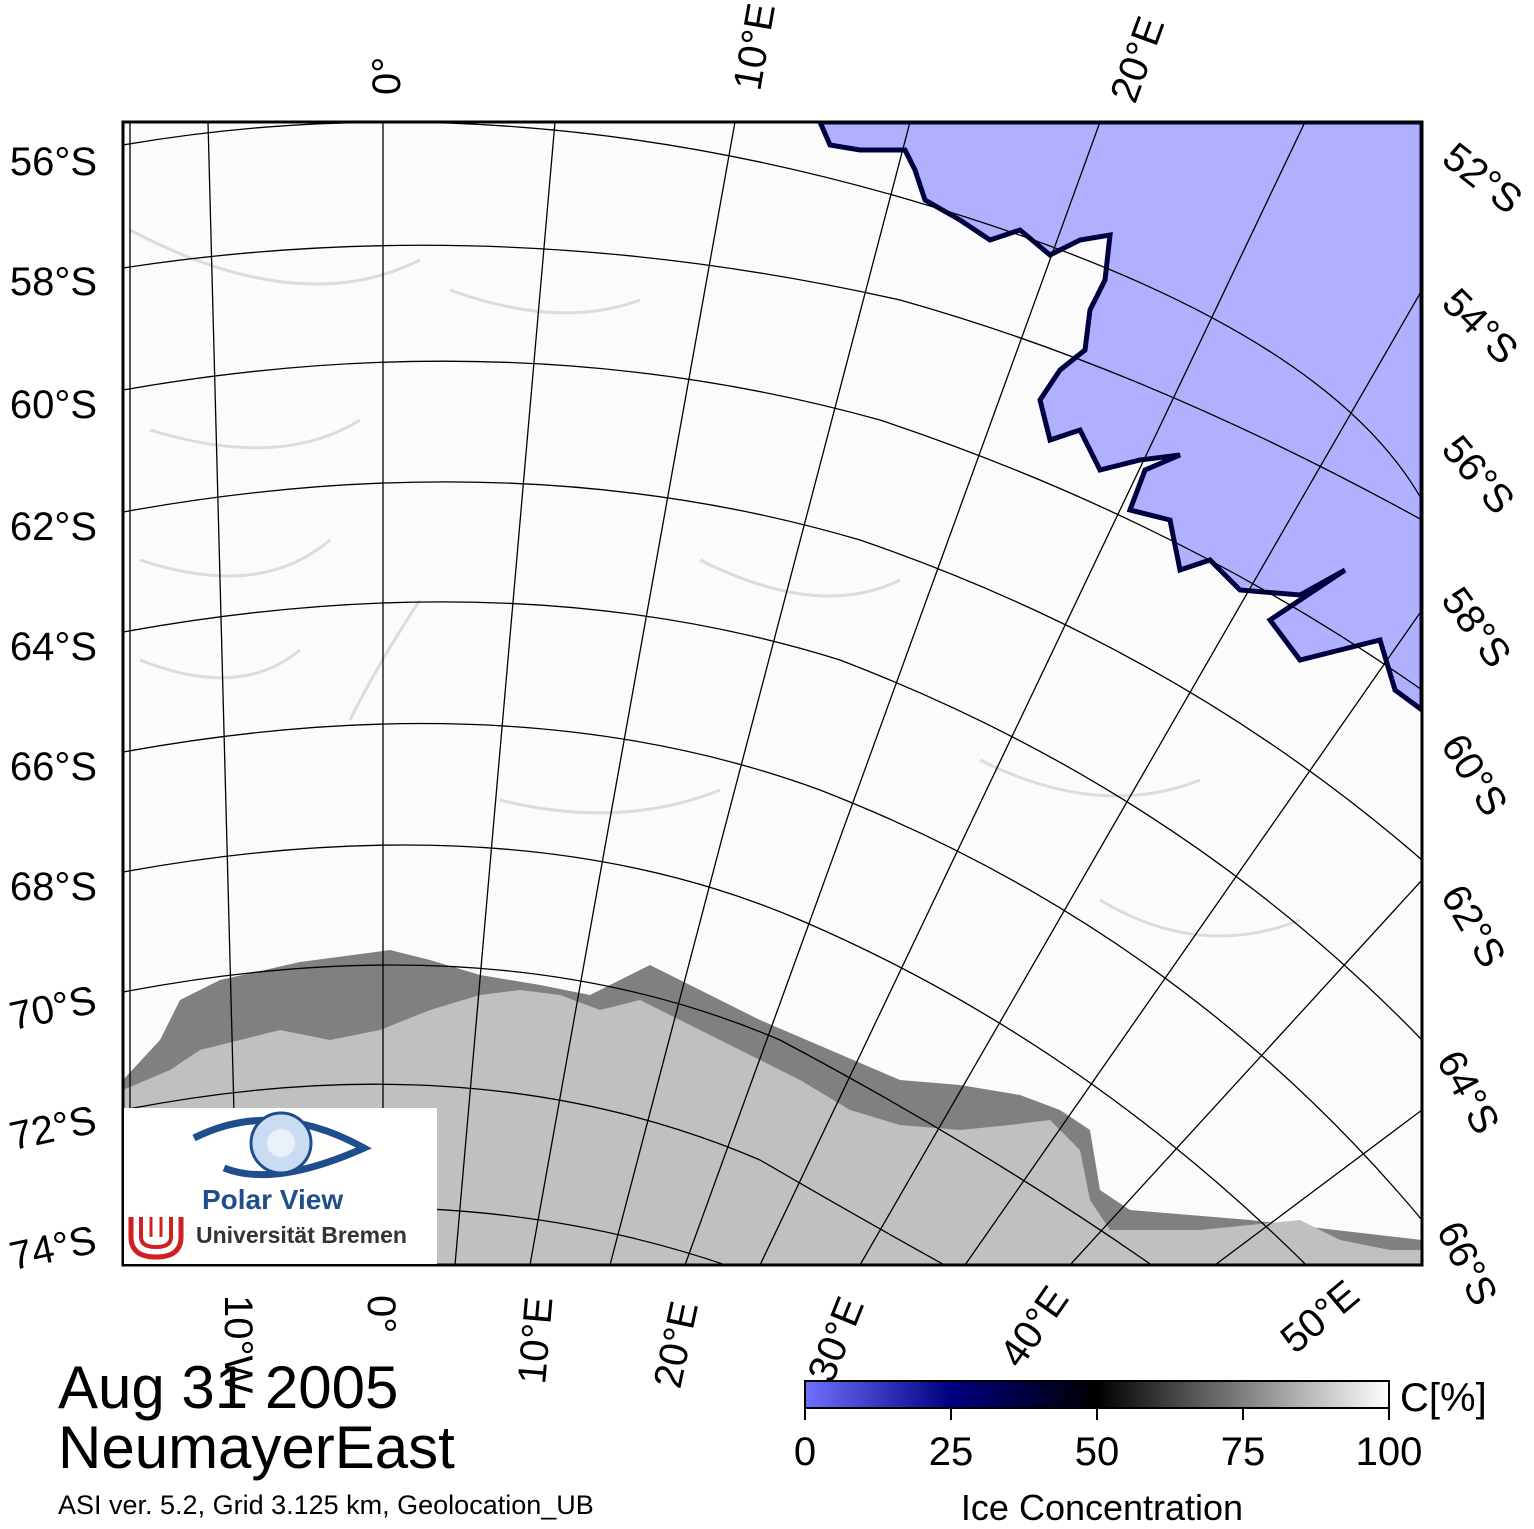 This screenshot has height=1529, width=1534. I want to click on colorbar-unit: C[%], so click(1443, 1398).